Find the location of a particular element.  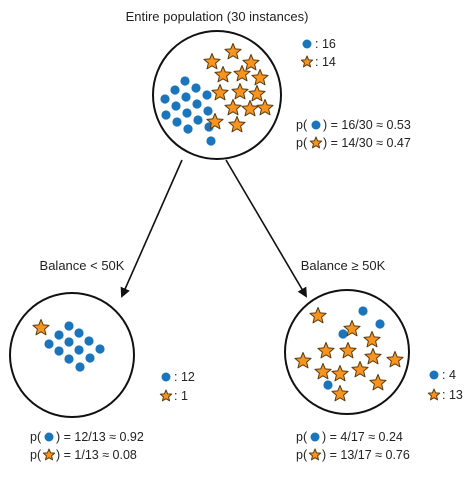

left-node-circle is located at coordinates (72, 355).